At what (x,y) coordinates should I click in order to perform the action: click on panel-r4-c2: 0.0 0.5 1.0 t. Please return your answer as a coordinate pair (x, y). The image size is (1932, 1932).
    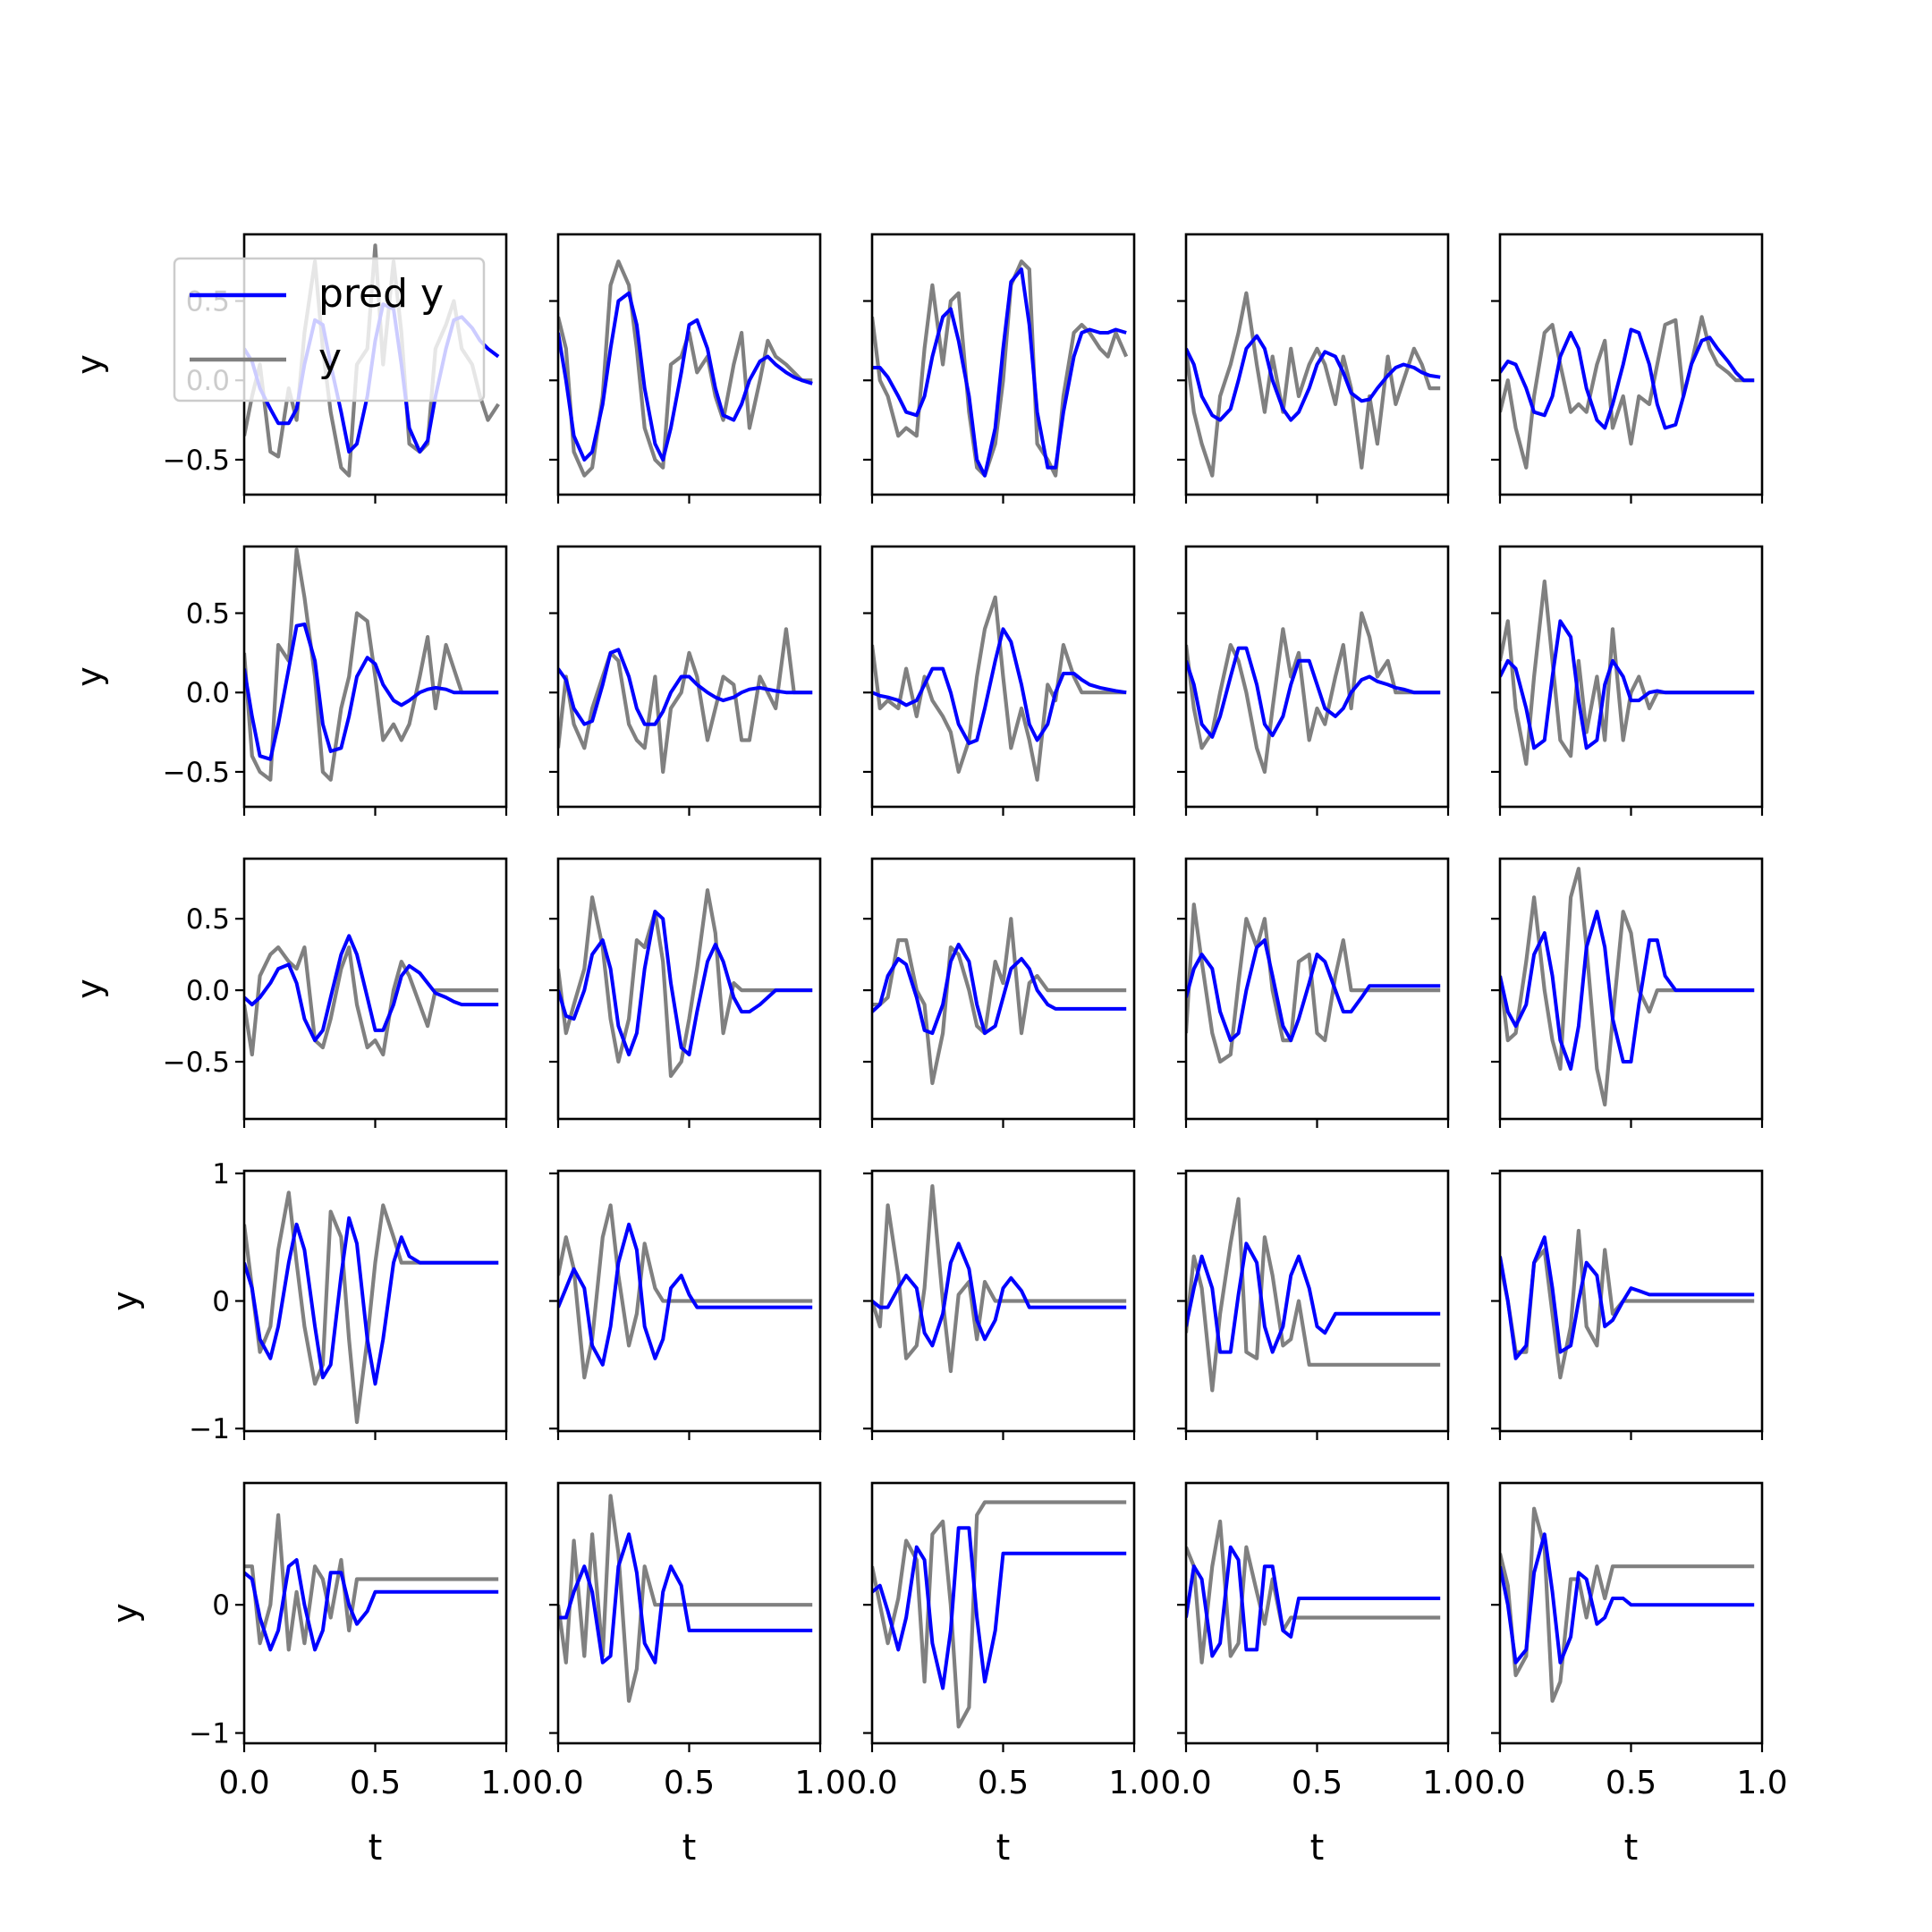
    Looking at the image, I should click on (1003, 1674).